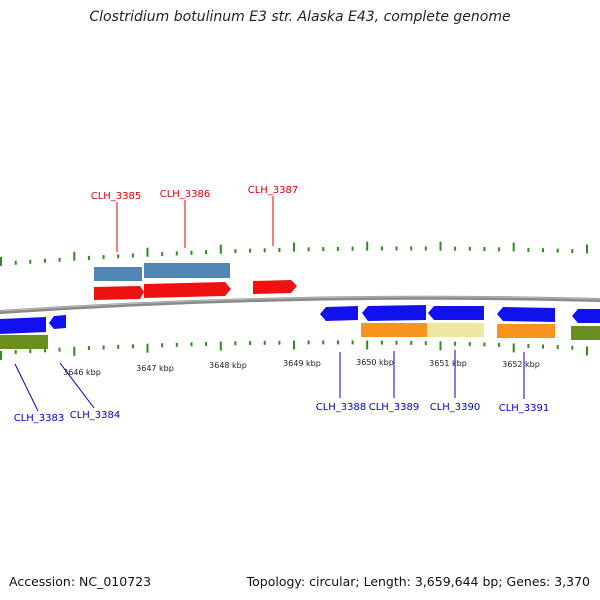 The height and width of the screenshot is (600, 600). What do you see at coordinates (294, 350) in the screenshot?
I see `lower-tick-track` at bounding box center [294, 350].